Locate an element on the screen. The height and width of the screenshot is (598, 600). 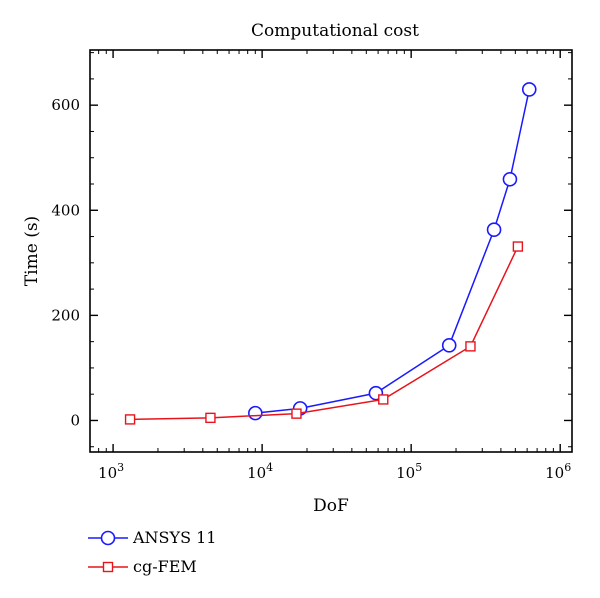
legend-item: cg-FEM is located at coordinates (142, 566).